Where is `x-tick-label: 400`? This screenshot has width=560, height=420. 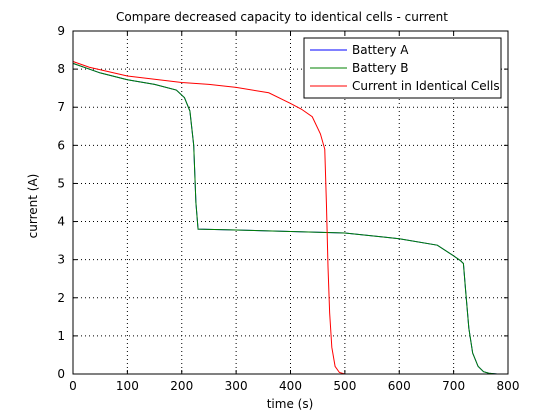
x-tick-label: 400 is located at coordinates (290, 386).